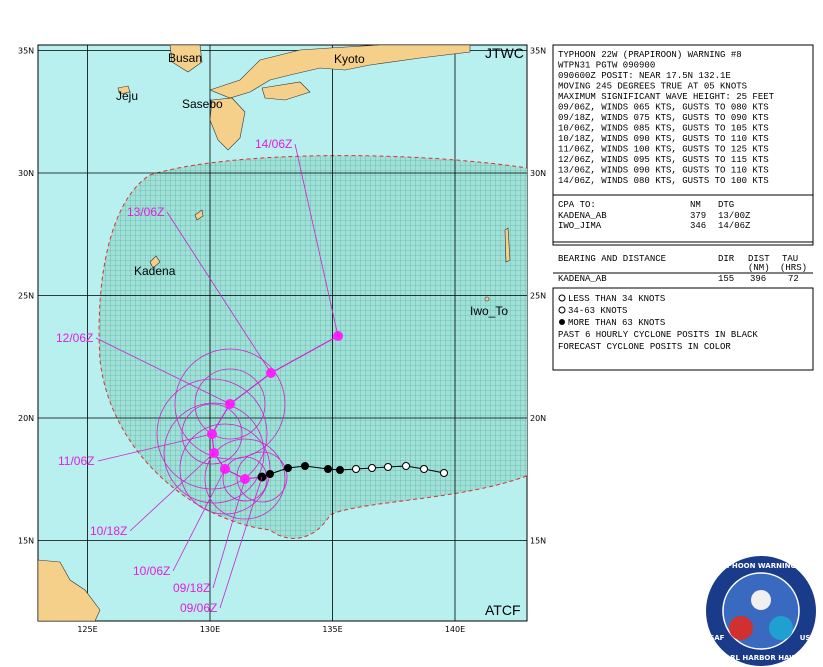  Describe the element at coordinates (666, 97) in the screenshot. I see `panel-text: MAXIMUM SIGNIFICANT WAVE HEIGHT: 25 FEET` at that location.